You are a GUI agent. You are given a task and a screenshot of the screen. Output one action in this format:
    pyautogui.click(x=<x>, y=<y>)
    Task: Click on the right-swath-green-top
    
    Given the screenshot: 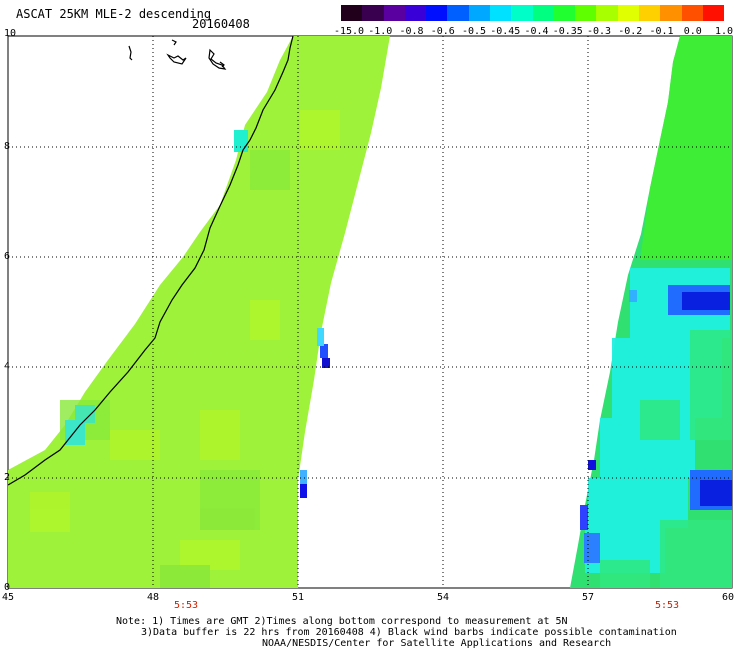 What is the action you would take?
    pyautogui.click(x=686, y=148)
    